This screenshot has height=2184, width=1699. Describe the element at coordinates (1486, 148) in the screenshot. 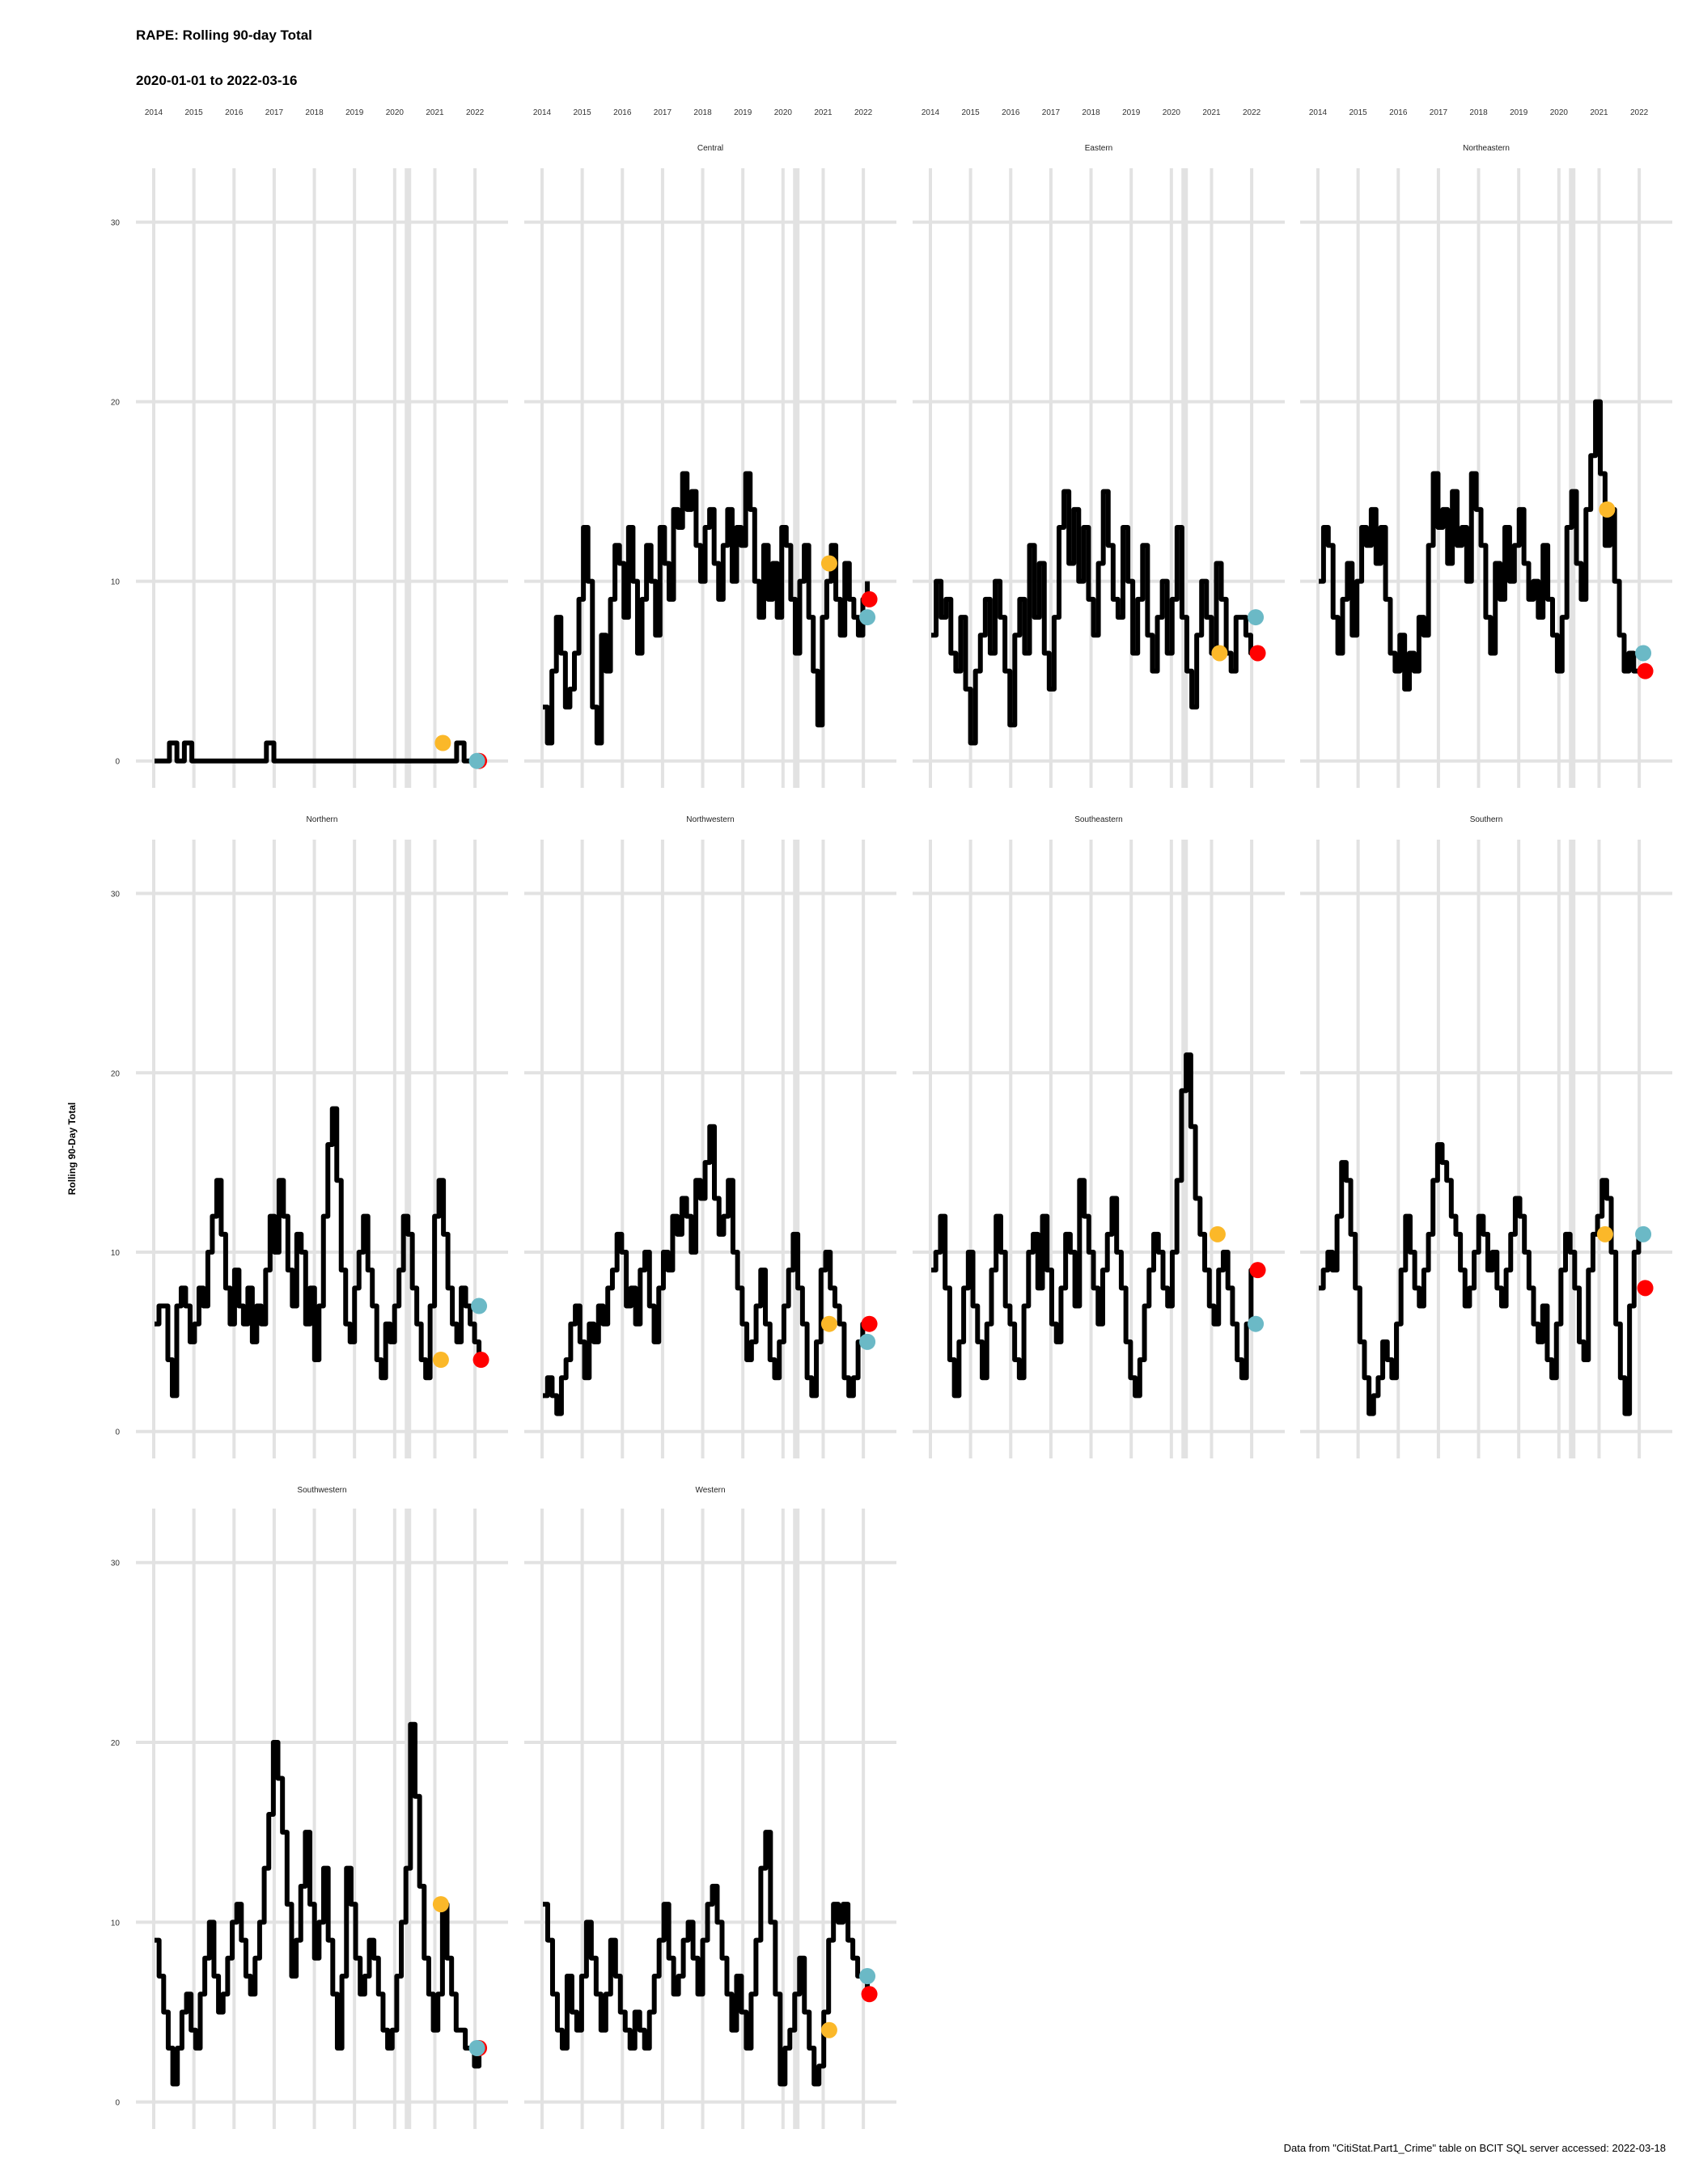

I see `panel-title: Northeastern` at that location.